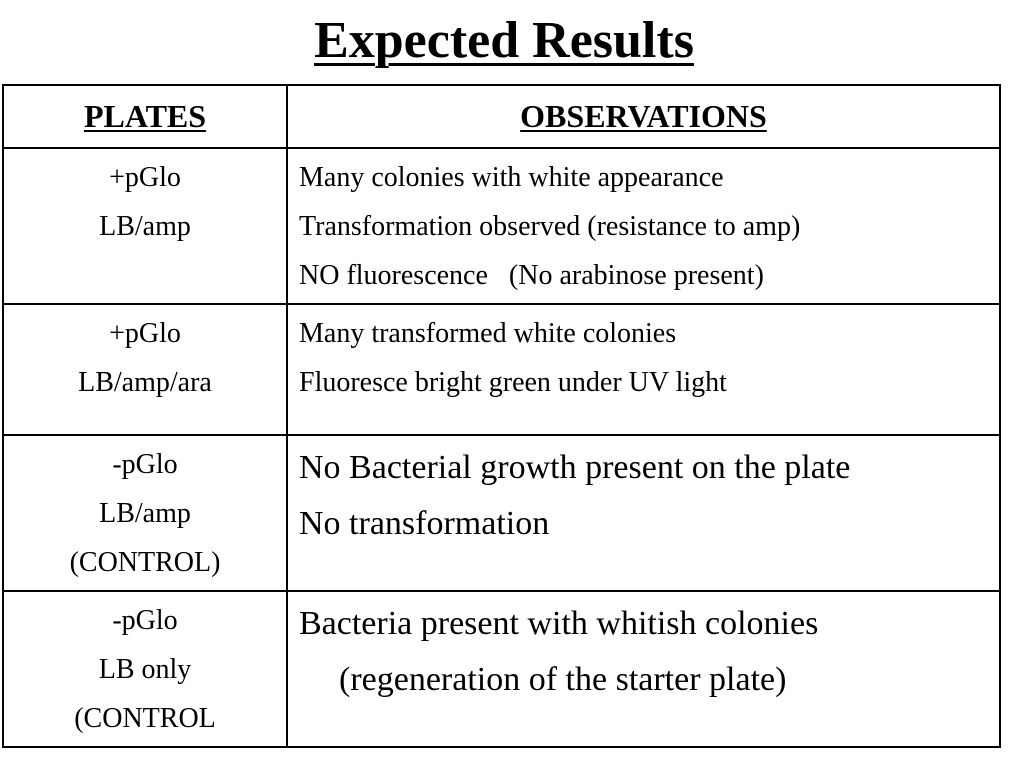  I want to click on page-title: Expected Results, so click(504, 40).